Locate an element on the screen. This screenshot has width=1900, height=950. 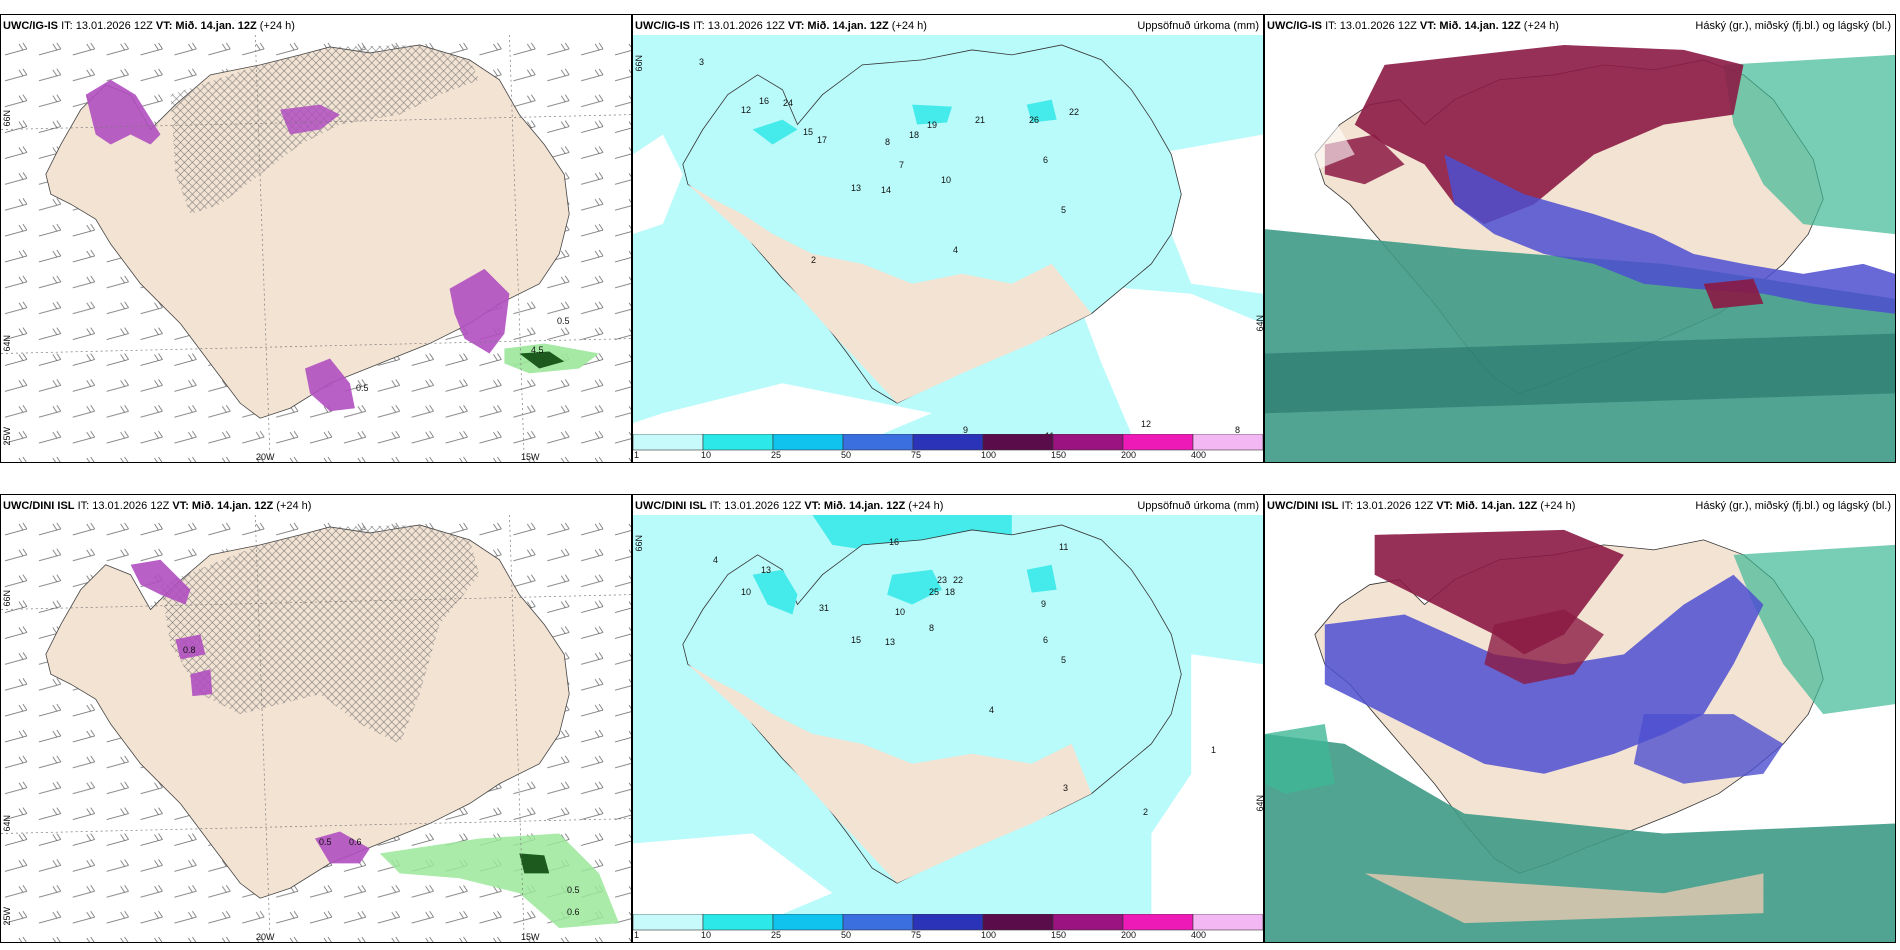
precip-value: 1 is located at coordinates (1214, 750).